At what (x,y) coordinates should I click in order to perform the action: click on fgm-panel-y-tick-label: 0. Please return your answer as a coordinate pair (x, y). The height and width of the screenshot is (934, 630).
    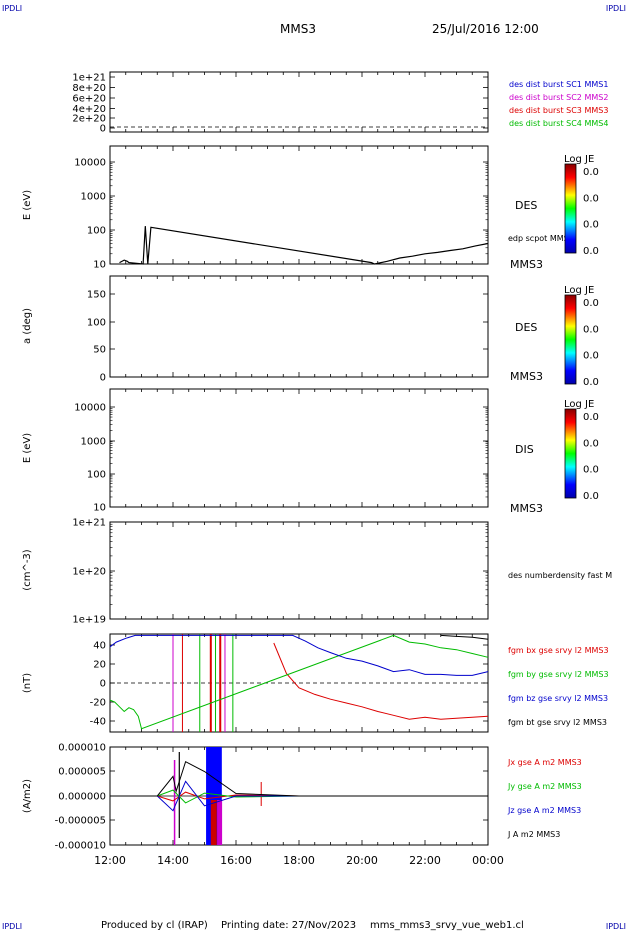
    Looking at the image, I should click on (103, 684).